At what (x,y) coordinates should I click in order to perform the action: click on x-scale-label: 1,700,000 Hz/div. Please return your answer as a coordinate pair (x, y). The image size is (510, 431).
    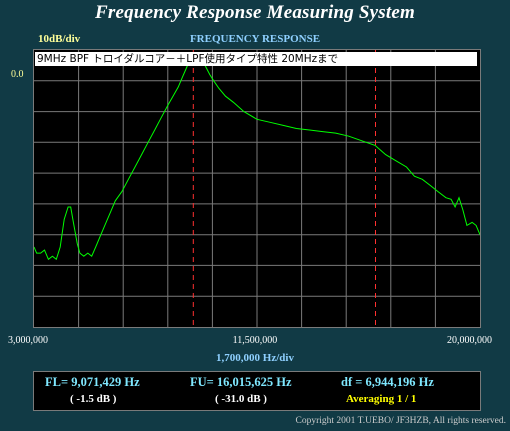
    Looking at the image, I should click on (255, 358).